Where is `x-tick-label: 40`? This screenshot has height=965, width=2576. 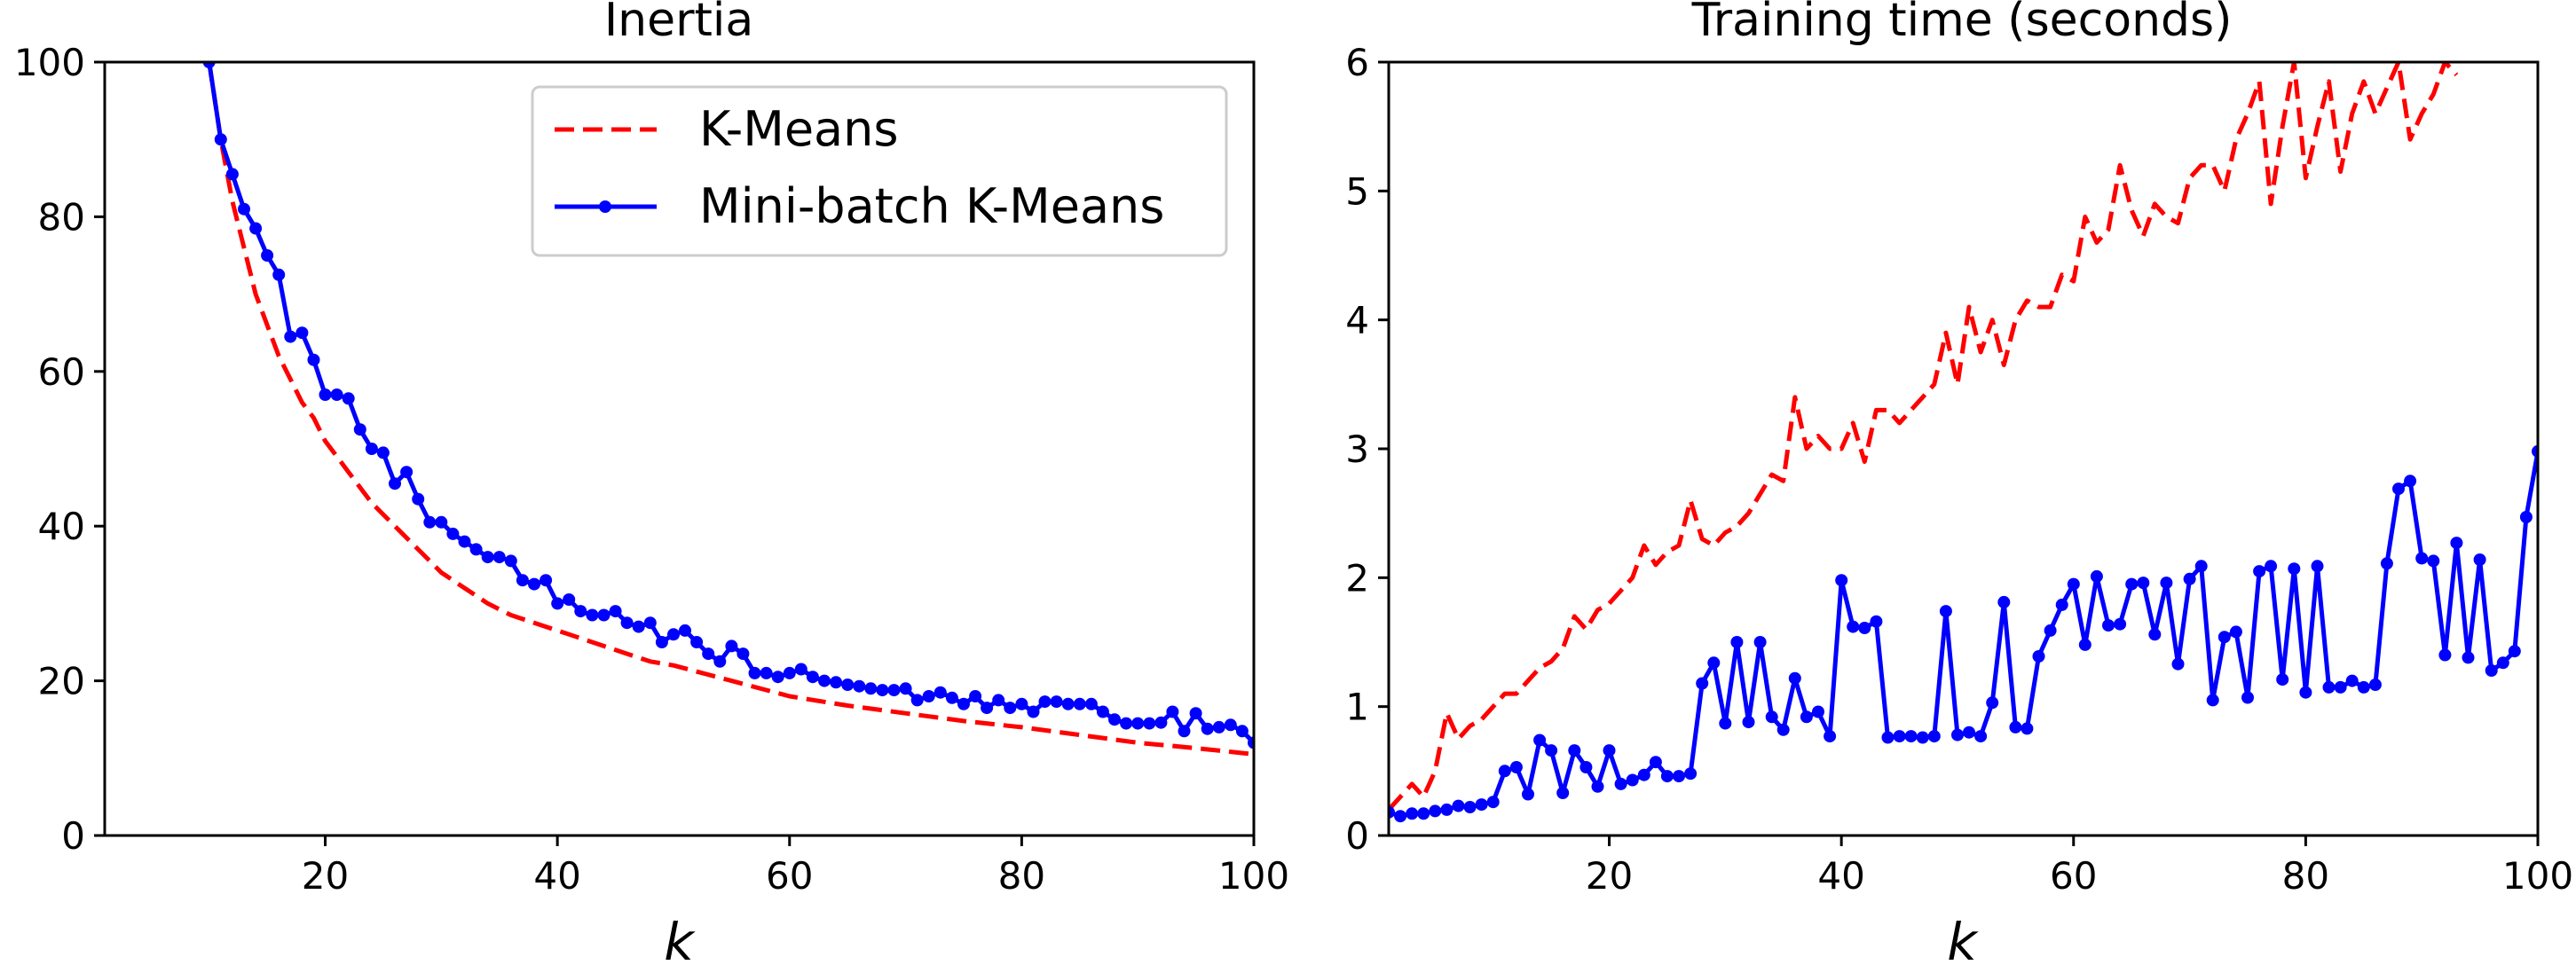
x-tick-label: 40 is located at coordinates (556, 876).